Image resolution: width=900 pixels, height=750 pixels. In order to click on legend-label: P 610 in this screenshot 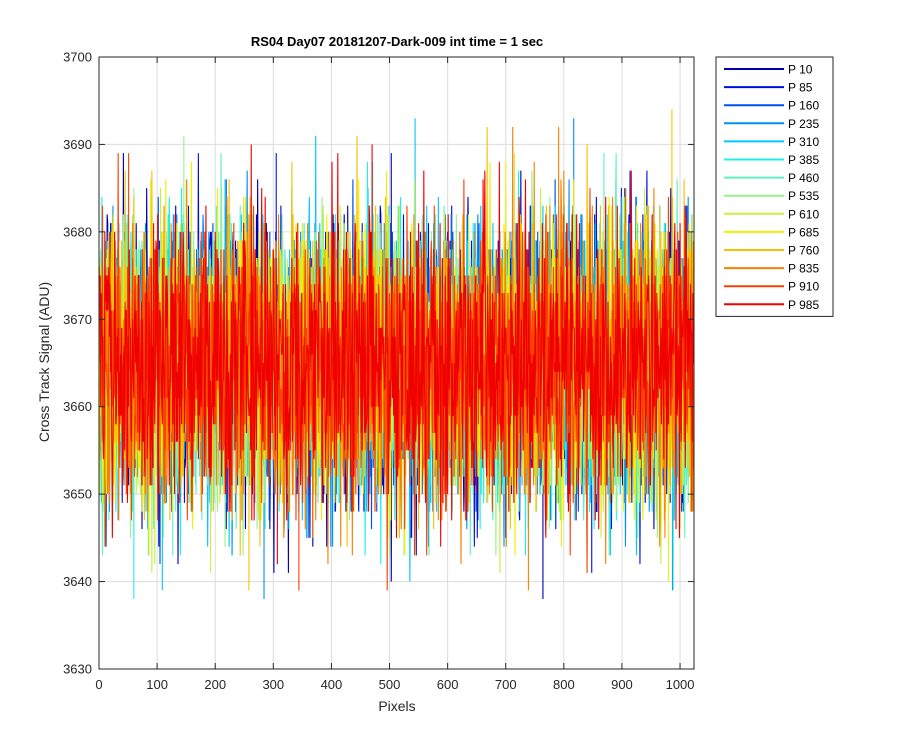, I will do `click(803, 214)`.